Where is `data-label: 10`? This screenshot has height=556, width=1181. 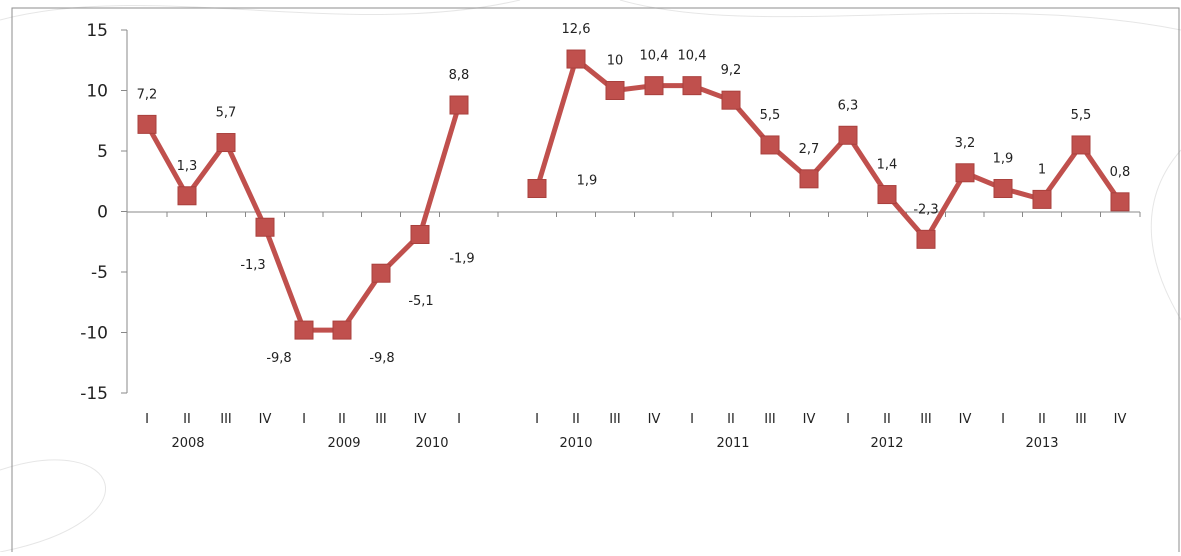
data-label: 10 is located at coordinates (615, 61).